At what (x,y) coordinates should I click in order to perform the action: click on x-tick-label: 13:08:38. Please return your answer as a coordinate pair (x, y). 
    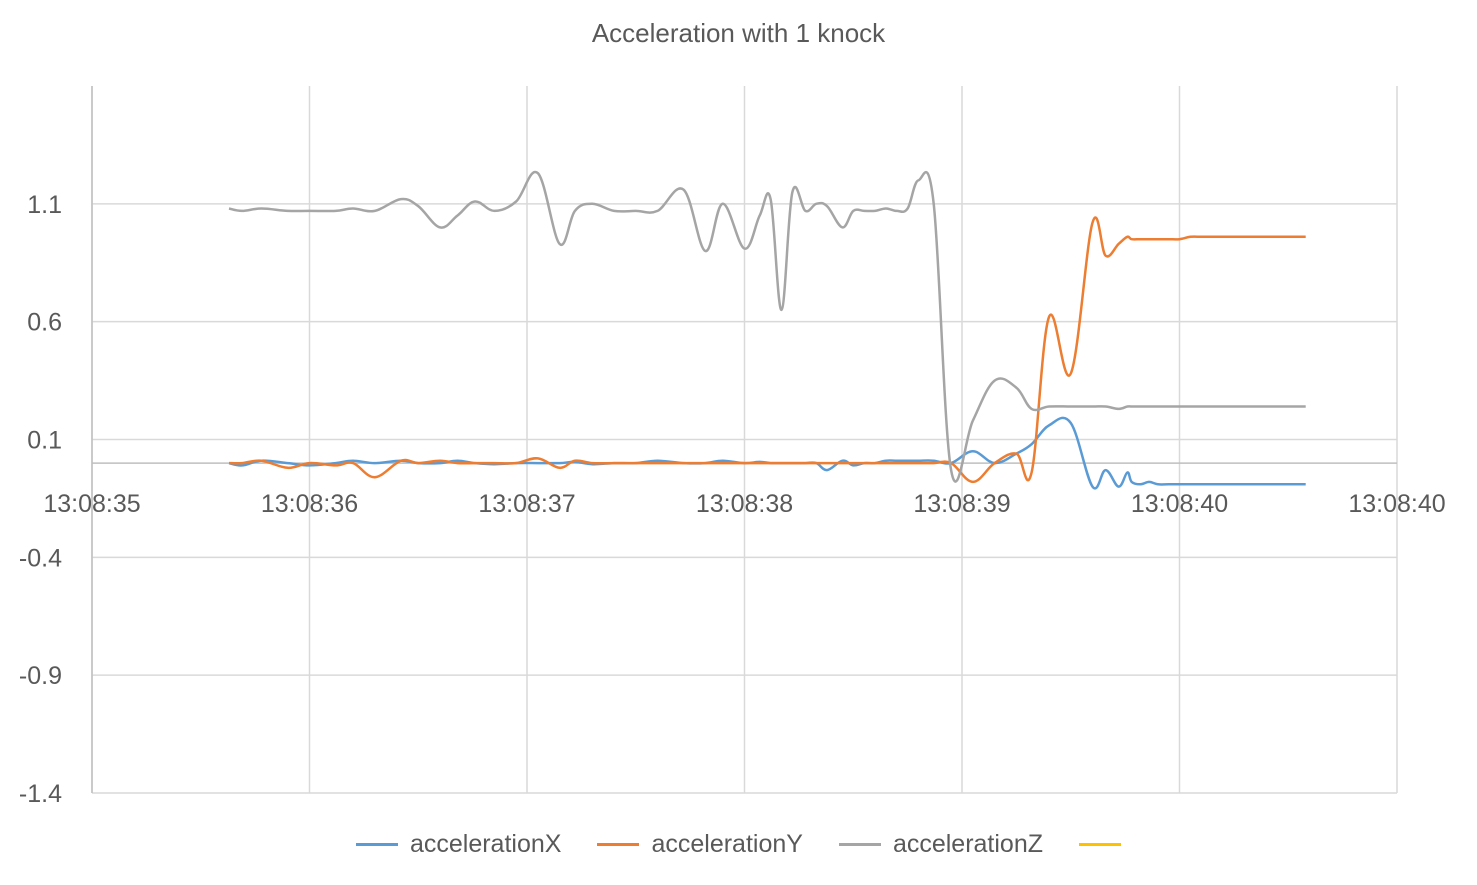
    Looking at the image, I should click on (744, 504).